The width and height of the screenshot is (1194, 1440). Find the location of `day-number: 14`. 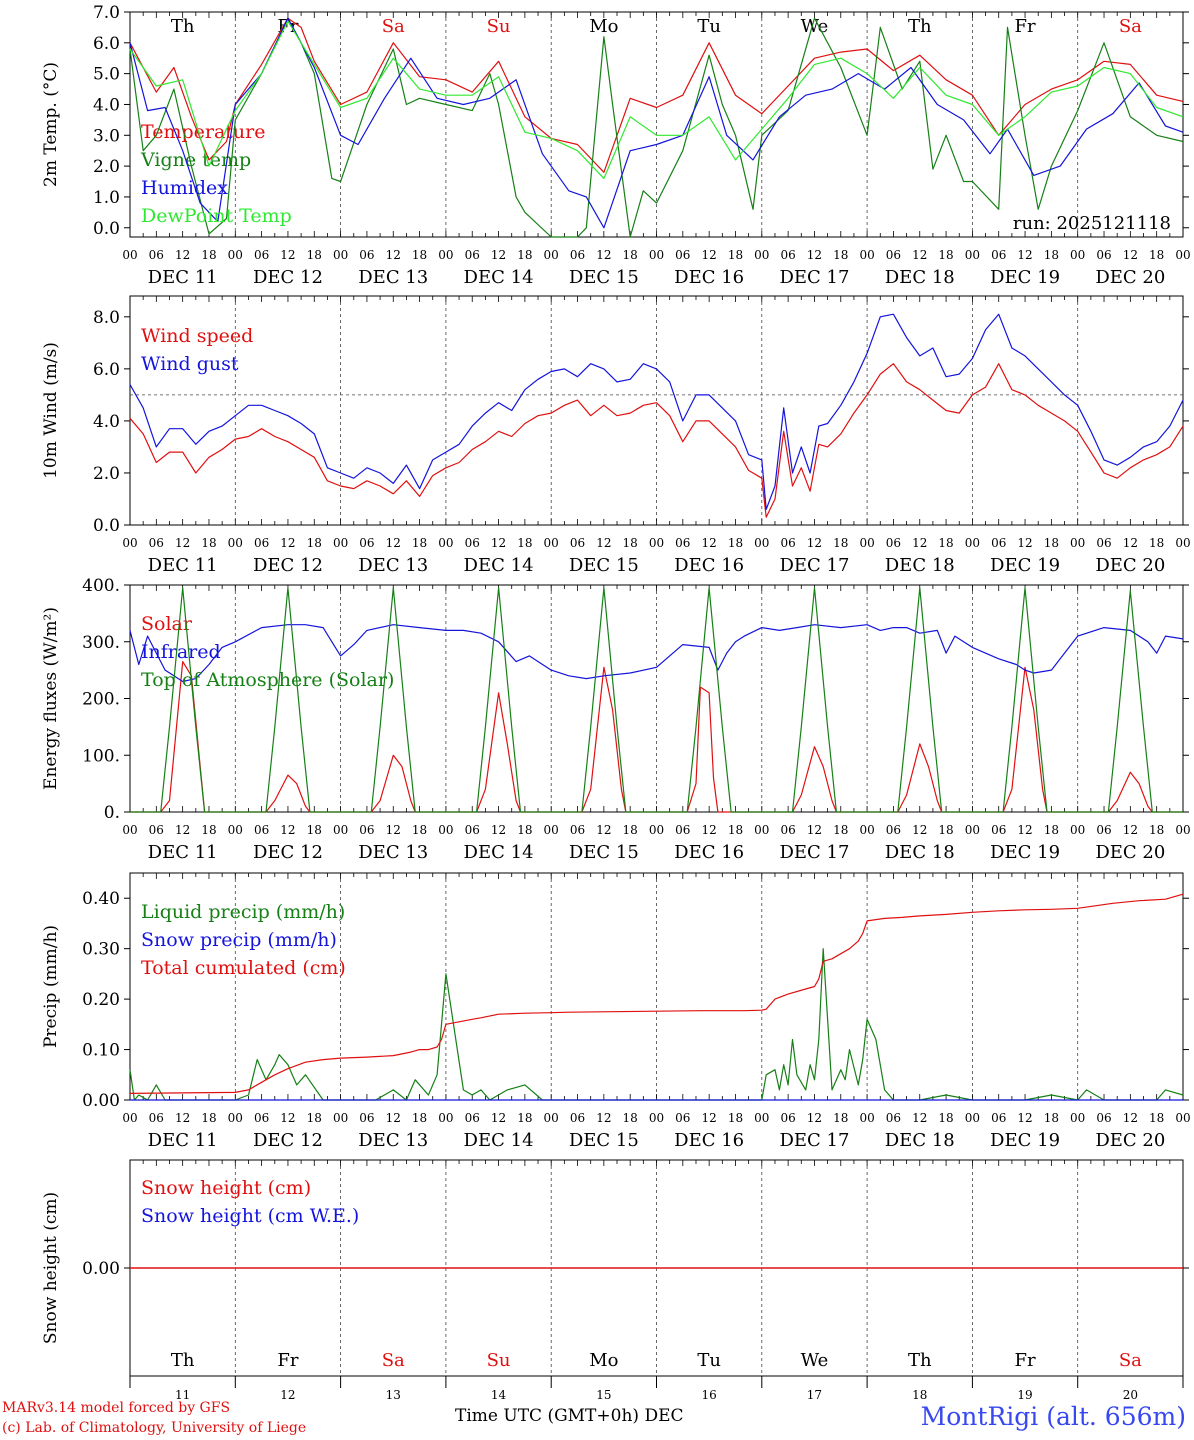

day-number: 14 is located at coordinates (499, 1395).